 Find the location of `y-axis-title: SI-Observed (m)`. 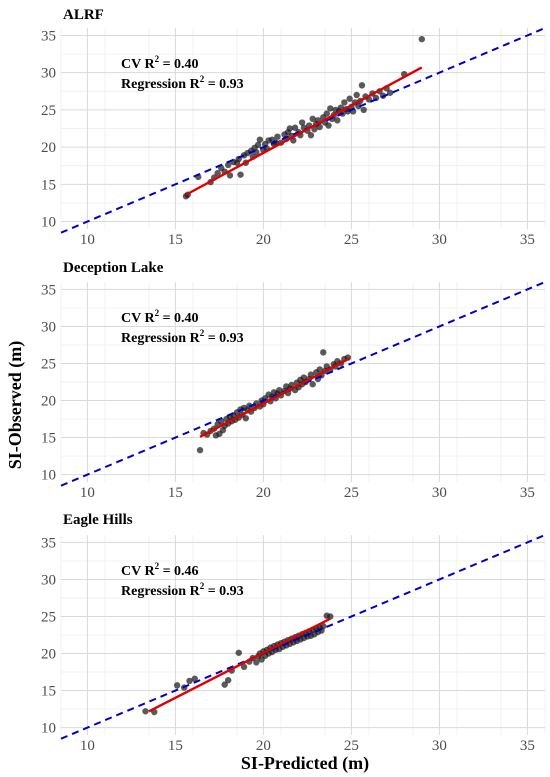

y-axis-title: SI-Observed (m) is located at coordinates (15, 405).